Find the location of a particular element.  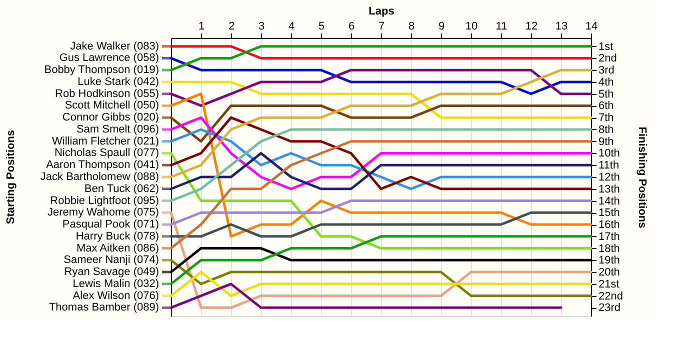

y-tick-label: 8th is located at coordinates (606, 130).